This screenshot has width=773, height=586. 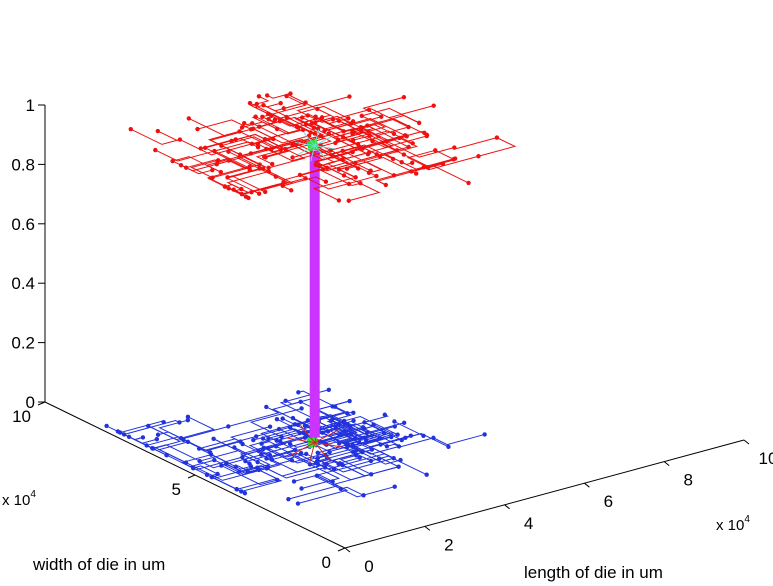 What do you see at coordinates (608, 501) in the screenshot?
I see `x-tick-label: 6` at bounding box center [608, 501].